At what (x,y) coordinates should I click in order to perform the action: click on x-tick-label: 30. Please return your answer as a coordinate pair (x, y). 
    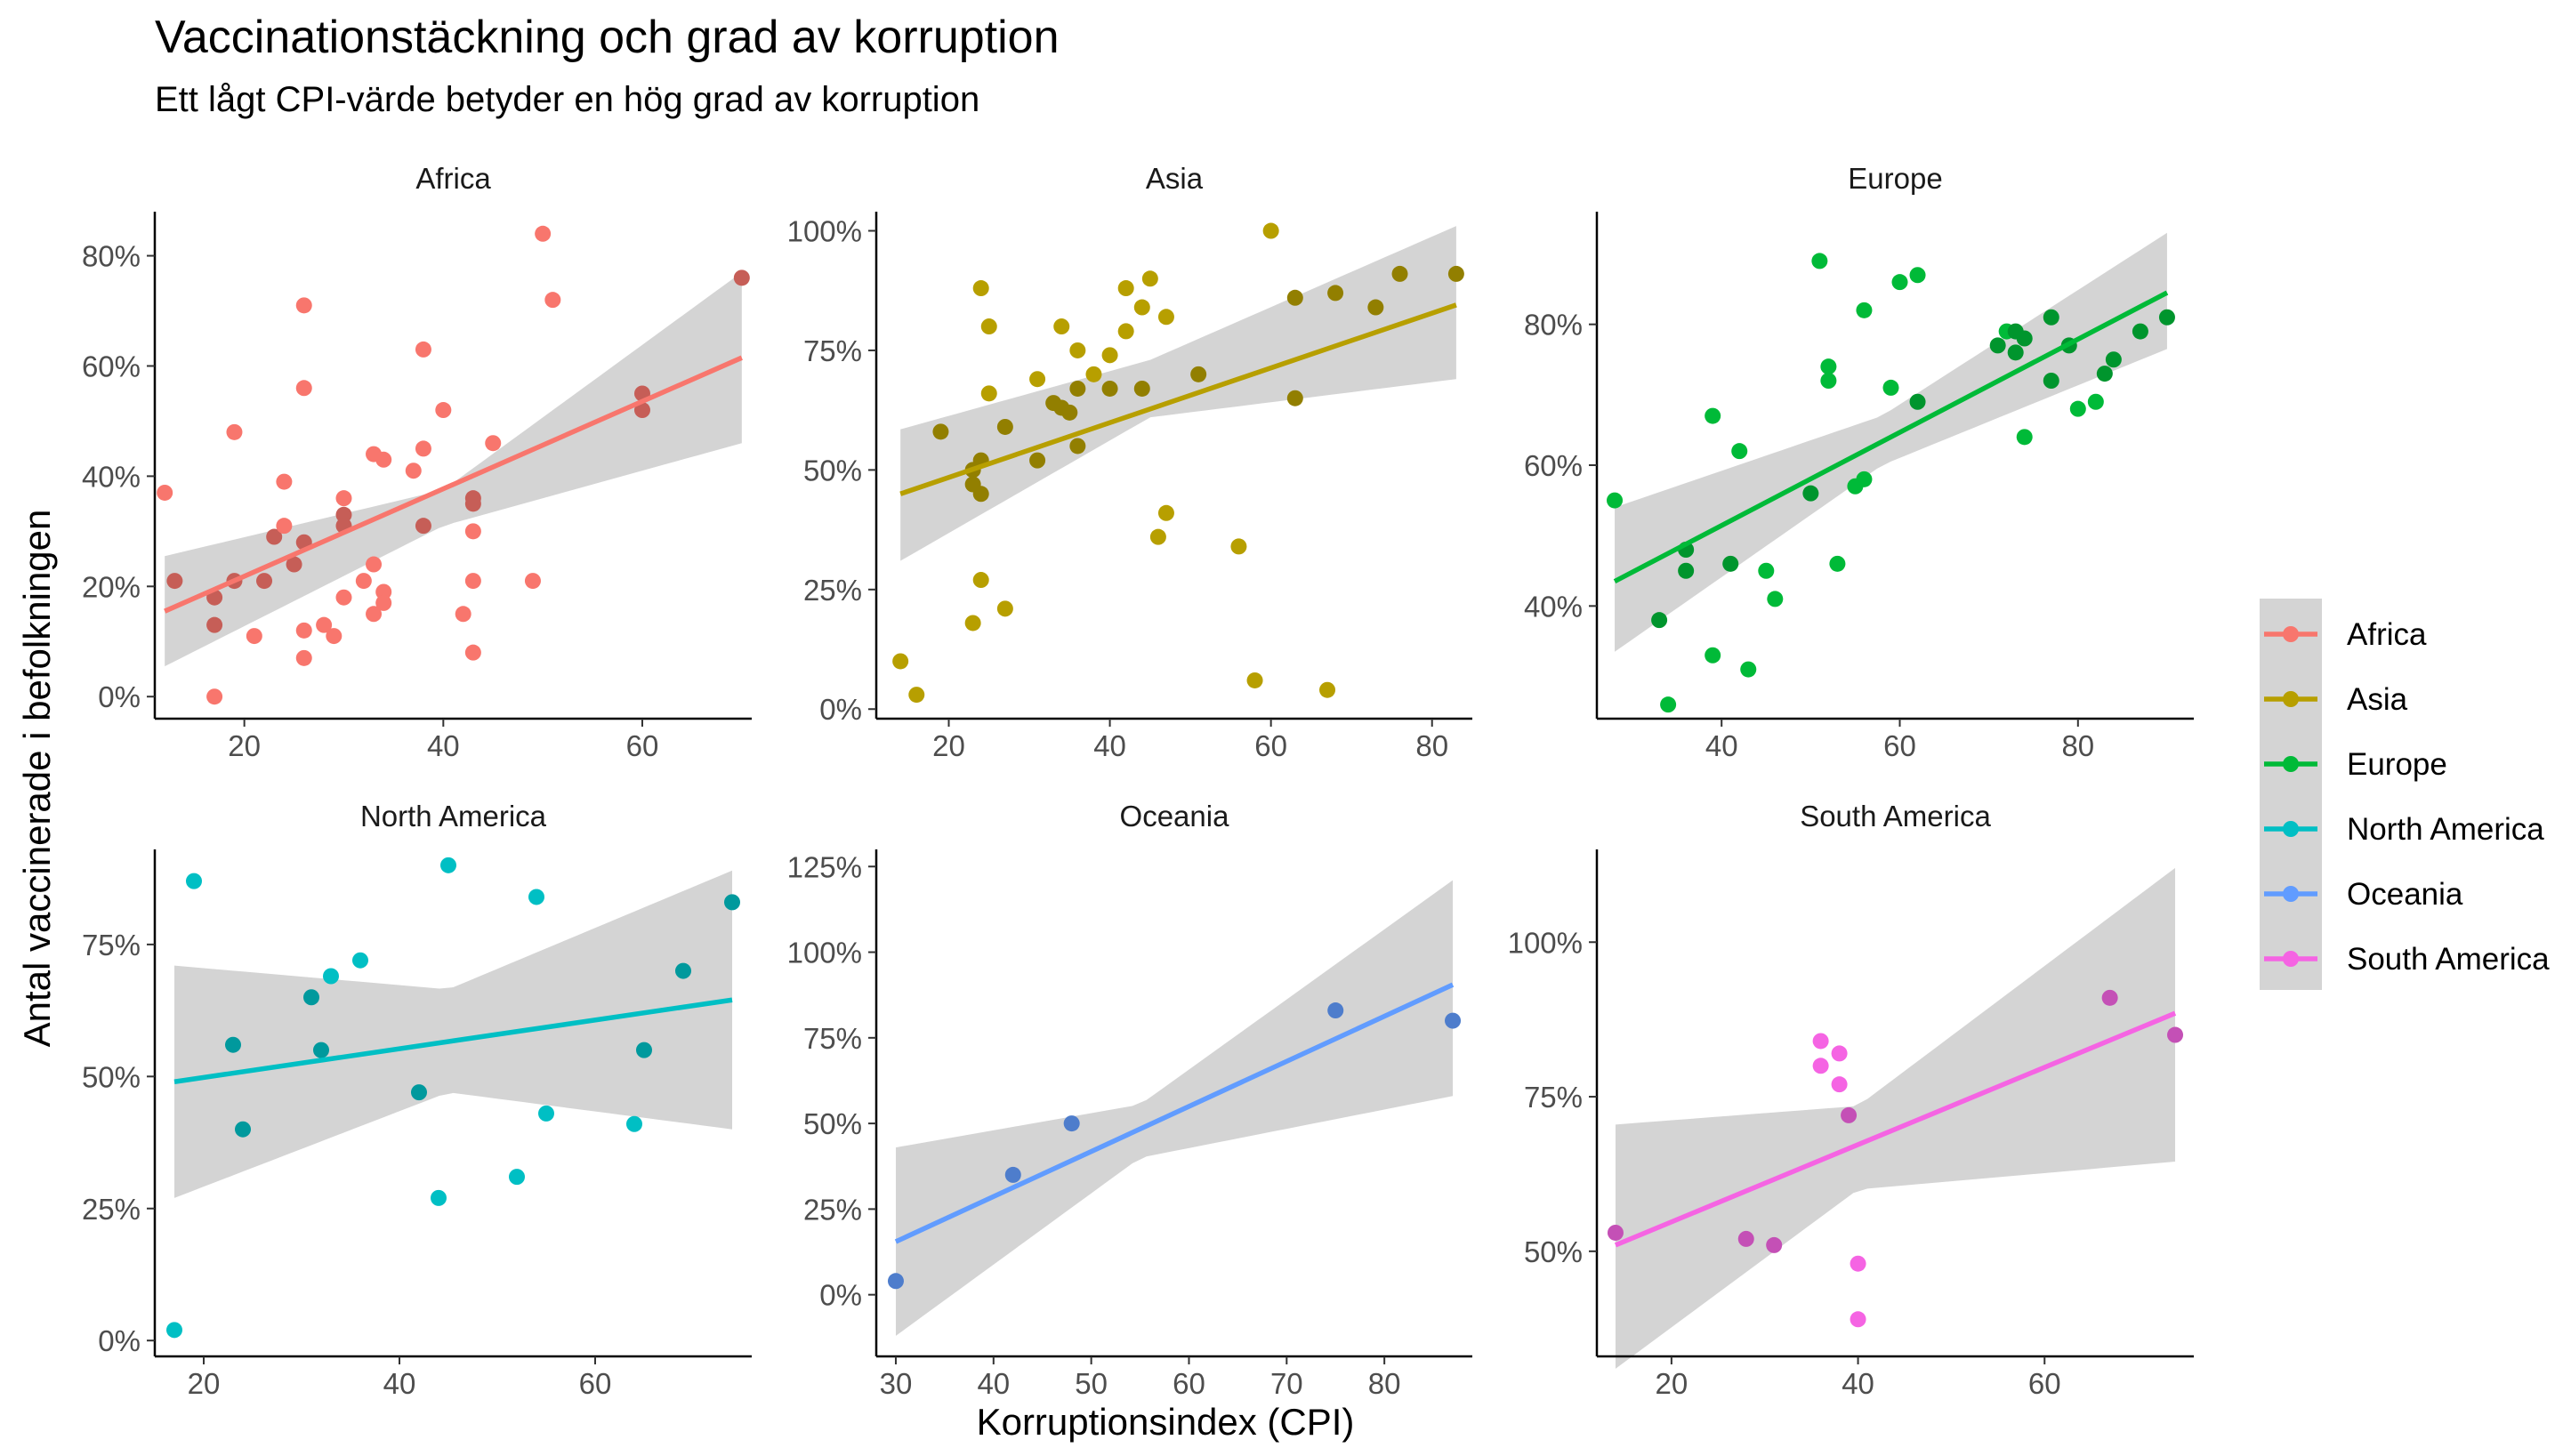
    Looking at the image, I should click on (896, 1383).